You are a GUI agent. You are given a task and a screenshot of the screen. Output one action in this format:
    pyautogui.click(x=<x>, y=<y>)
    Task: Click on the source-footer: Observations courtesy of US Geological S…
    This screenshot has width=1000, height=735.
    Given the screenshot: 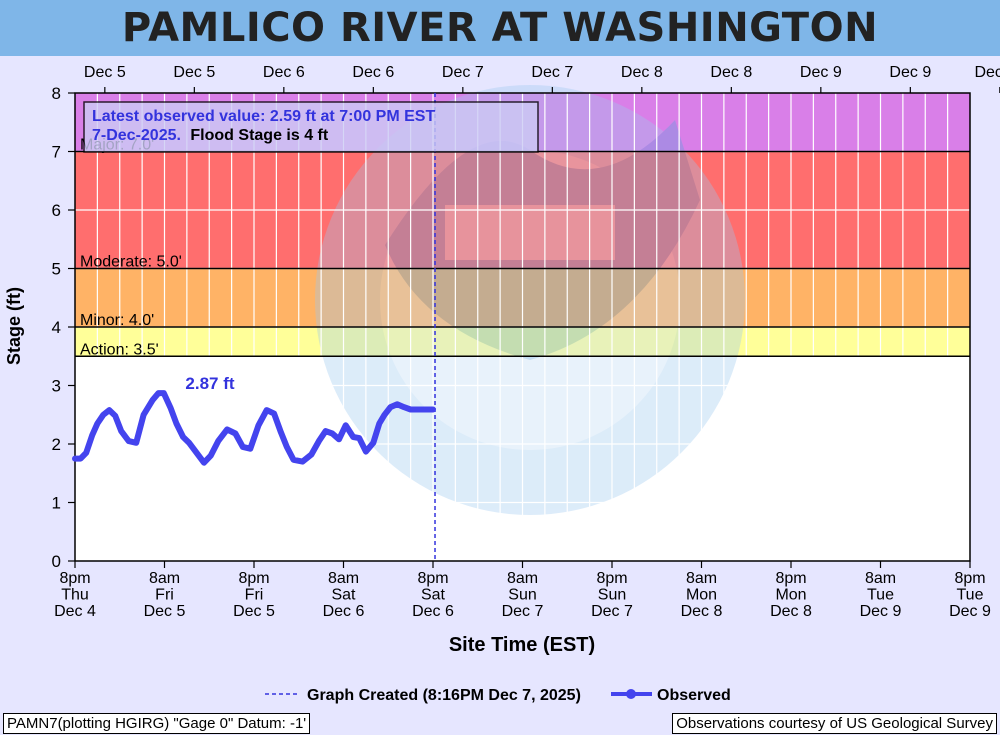 What is the action you would take?
    pyautogui.click(x=834, y=723)
    